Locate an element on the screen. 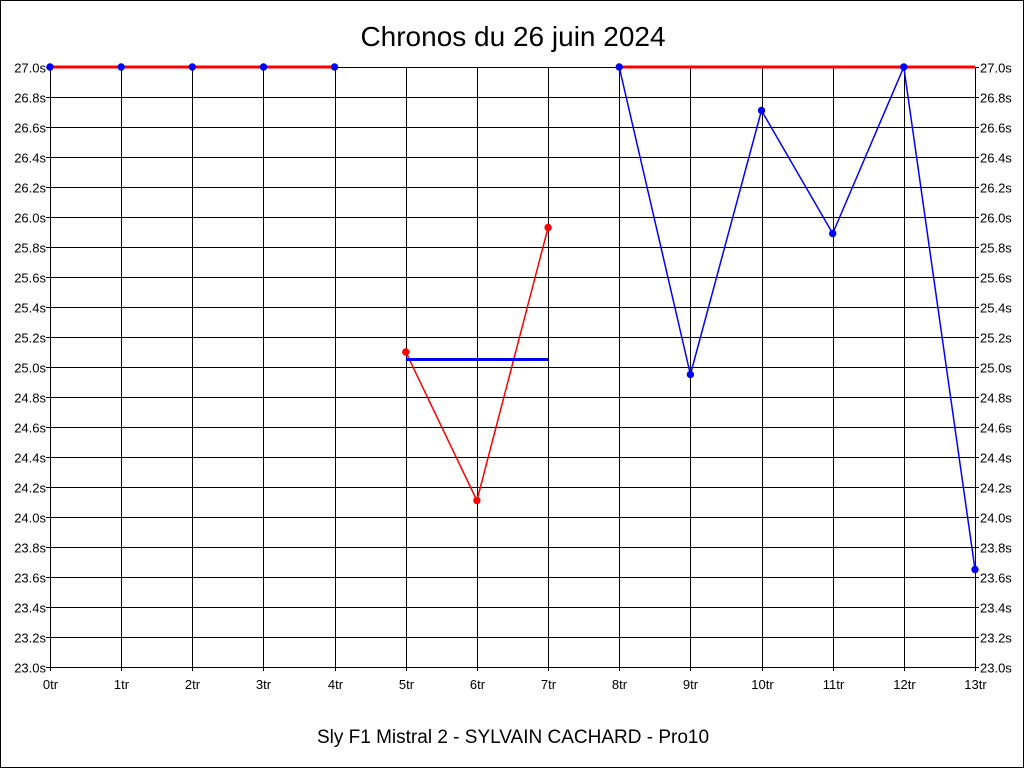  x-tick-label: 10tr is located at coordinates (762, 684).